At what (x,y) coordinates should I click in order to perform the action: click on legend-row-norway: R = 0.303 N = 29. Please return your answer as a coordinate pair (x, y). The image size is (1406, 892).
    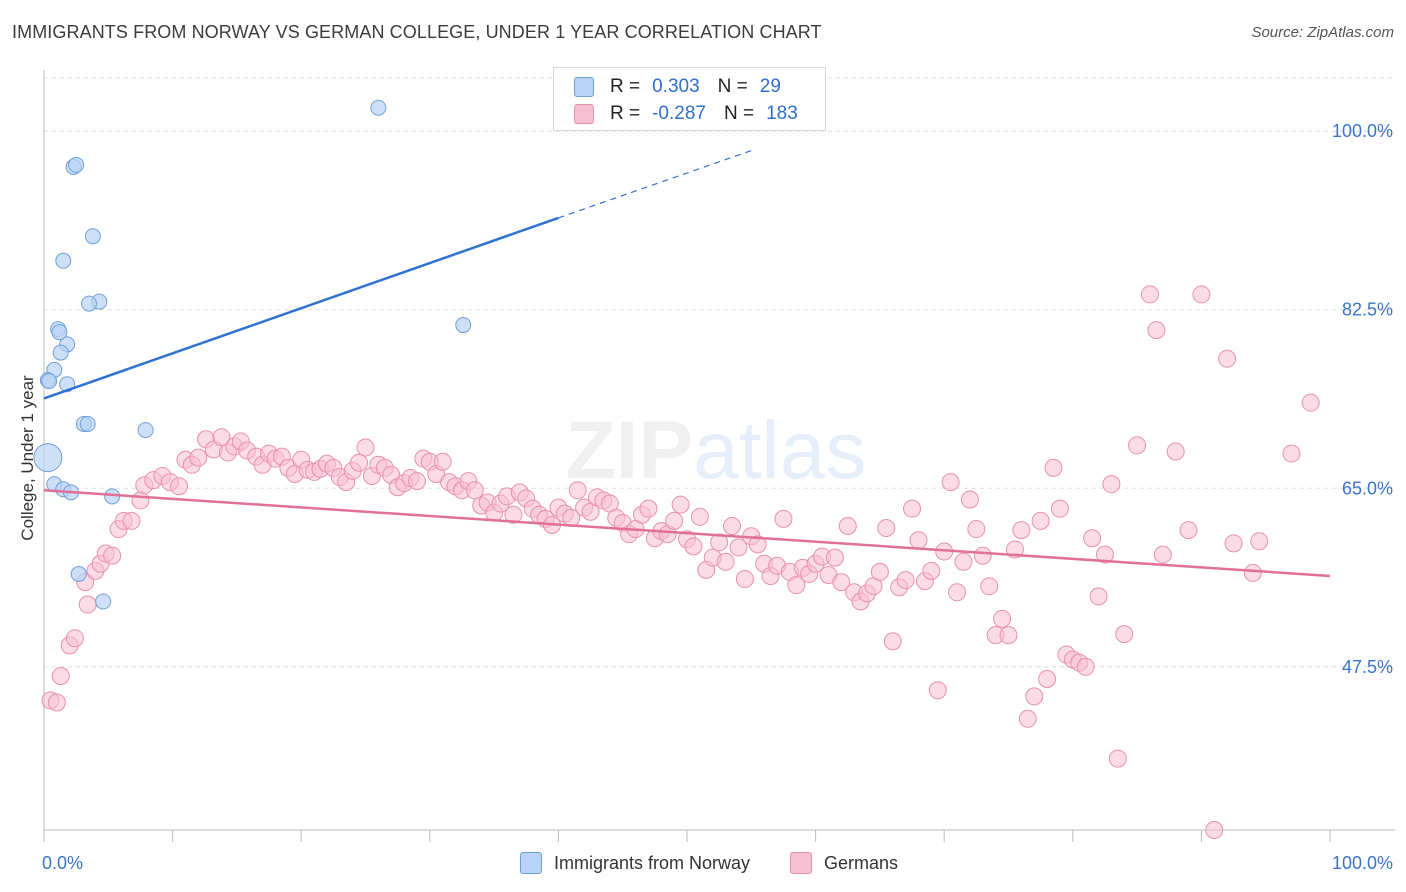
    Looking at the image, I should click on (677, 87).